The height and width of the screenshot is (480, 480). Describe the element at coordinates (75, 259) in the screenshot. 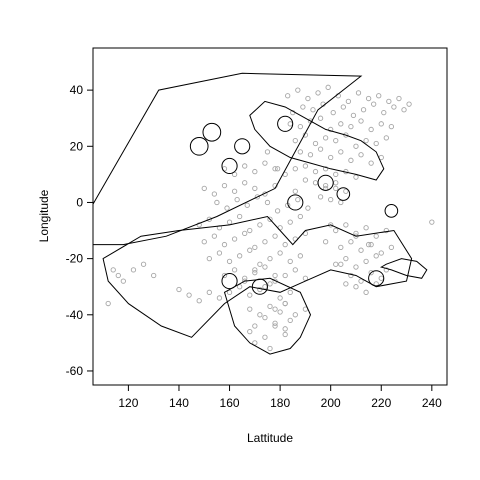

I see `y-tick-label: -20` at that location.